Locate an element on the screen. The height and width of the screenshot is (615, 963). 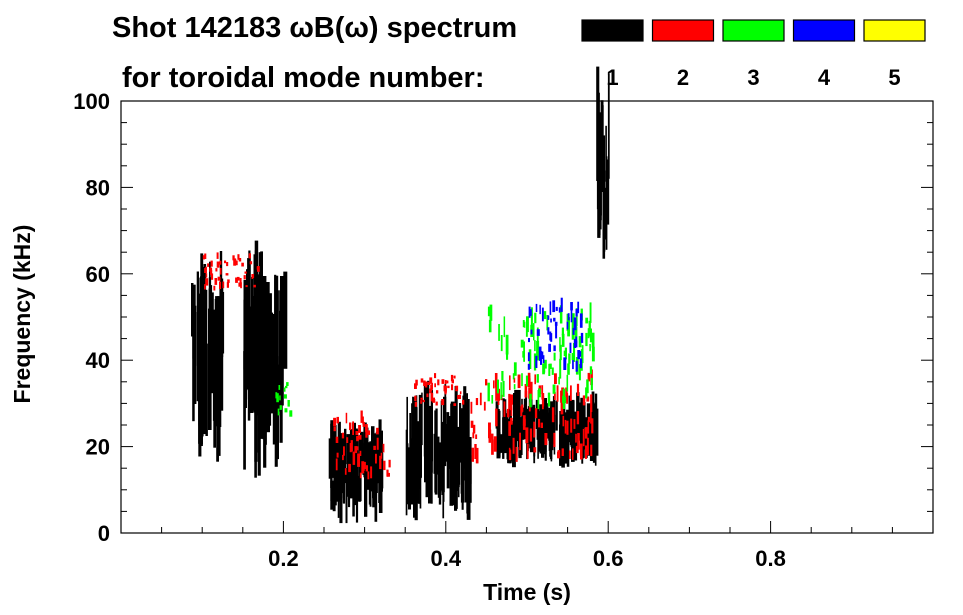
x-tick-label: 0.8 is located at coordinates (770, 558).